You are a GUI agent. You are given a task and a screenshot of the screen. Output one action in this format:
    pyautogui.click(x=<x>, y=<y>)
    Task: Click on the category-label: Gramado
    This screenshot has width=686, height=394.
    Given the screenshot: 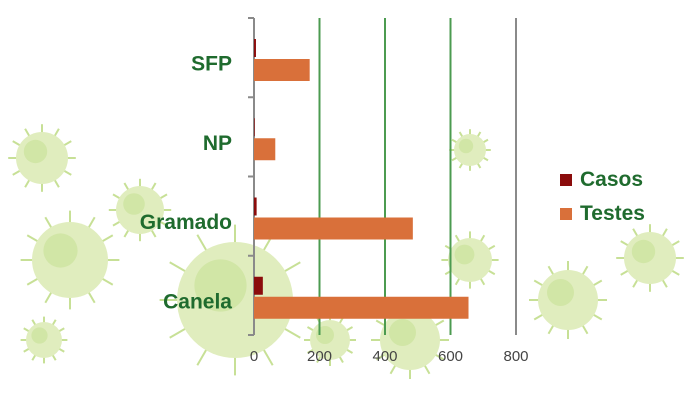 What is the action you would take?
    pyautogui.click(x=186, y=222)
    